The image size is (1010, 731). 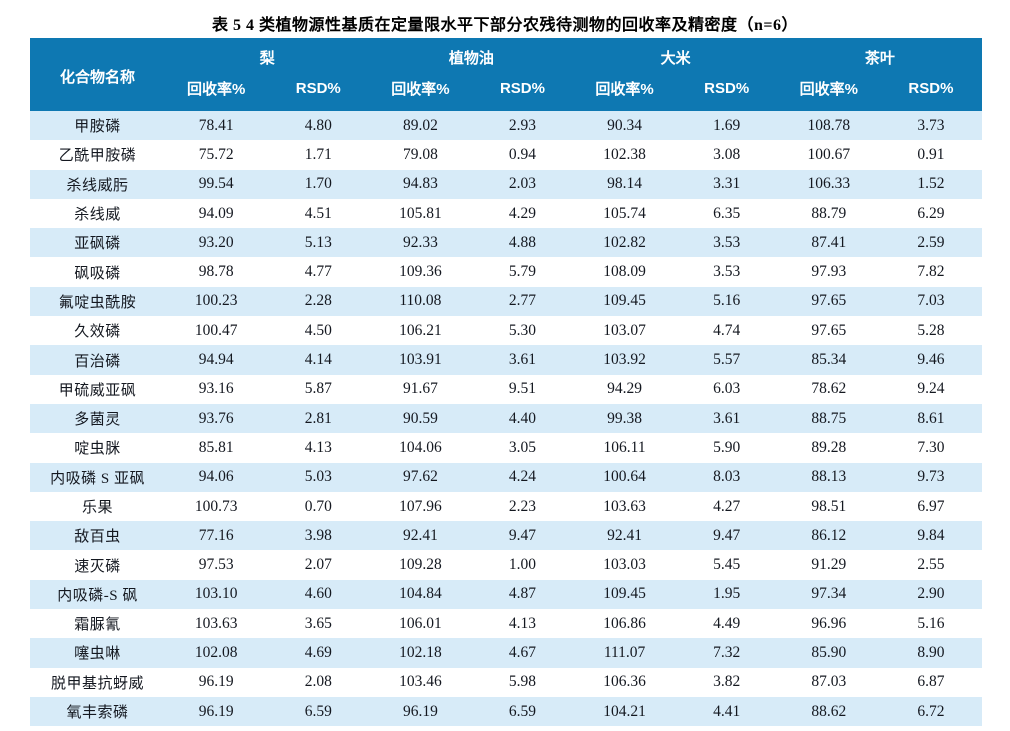 I want to click on value-cell: 1.00, so click(x=522, y=565).